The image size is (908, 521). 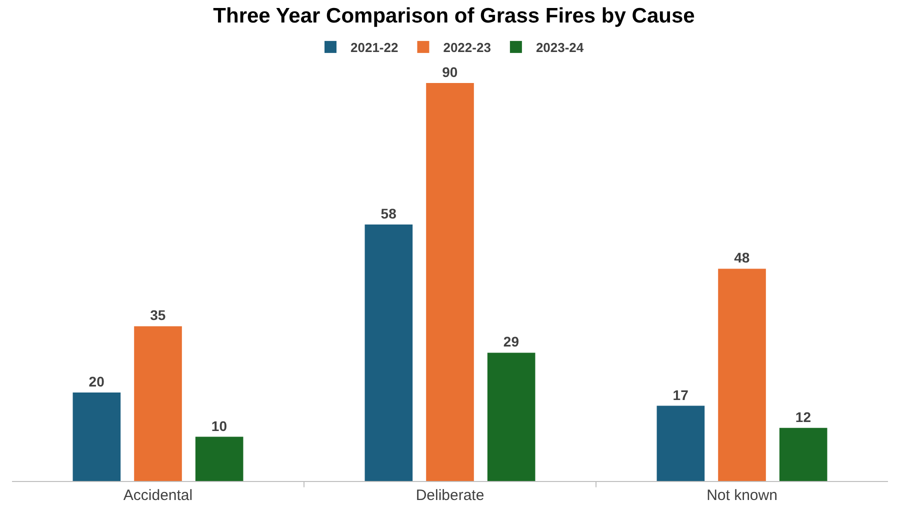 I want to click on chart-title: Three Year Comparison of Grass Fires by Cause, so click(x=454, y=16).